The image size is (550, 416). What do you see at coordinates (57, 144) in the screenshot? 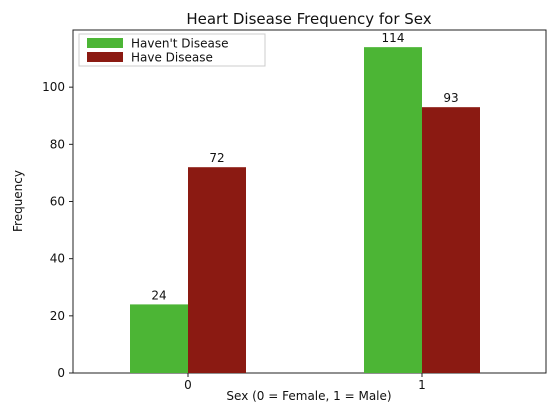
I see `y-tick-label-80: 80` at bounding box center [57, 144].